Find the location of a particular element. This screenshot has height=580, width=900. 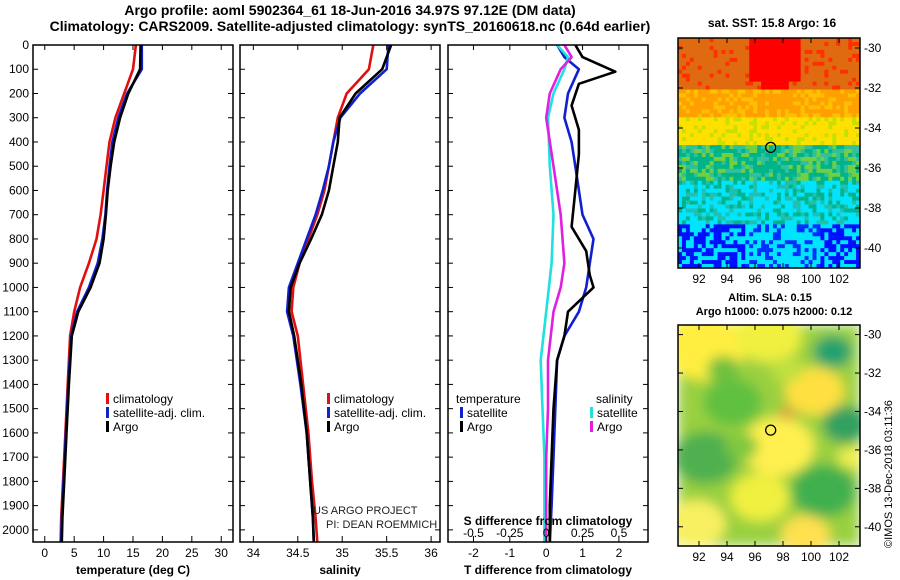

map-x-tick-label: 102 is located at coordinates (839, 557).